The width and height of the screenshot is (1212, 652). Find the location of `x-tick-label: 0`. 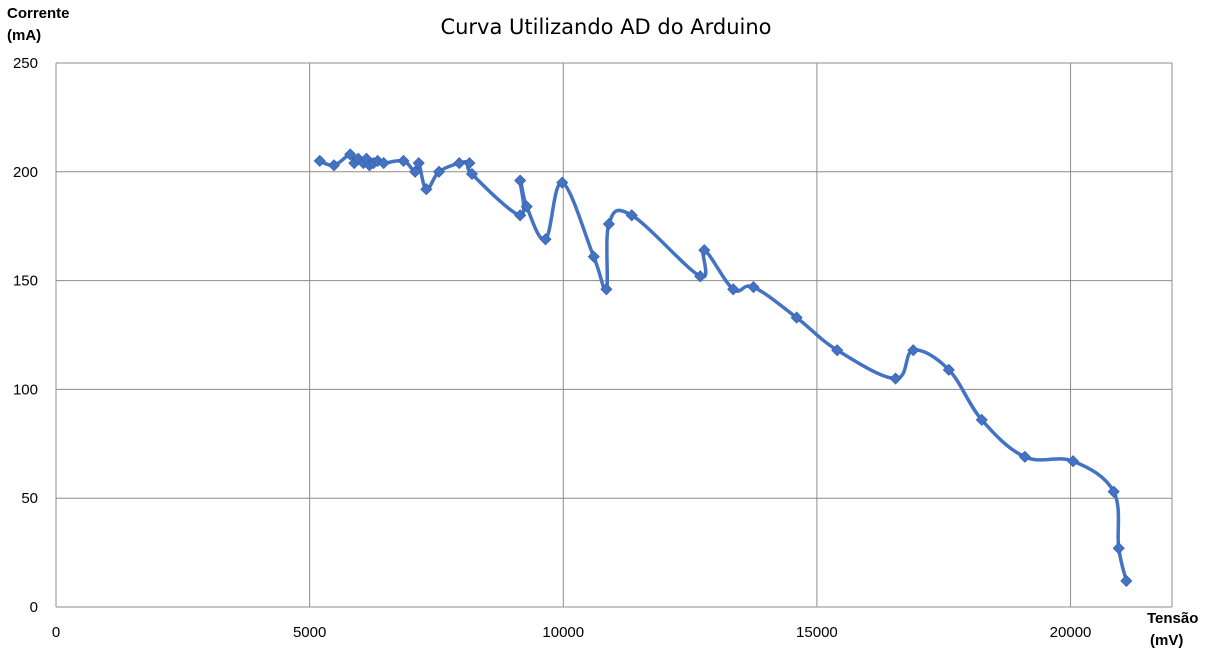

x-tick-label: 0 is located at coordinates (56, 632).